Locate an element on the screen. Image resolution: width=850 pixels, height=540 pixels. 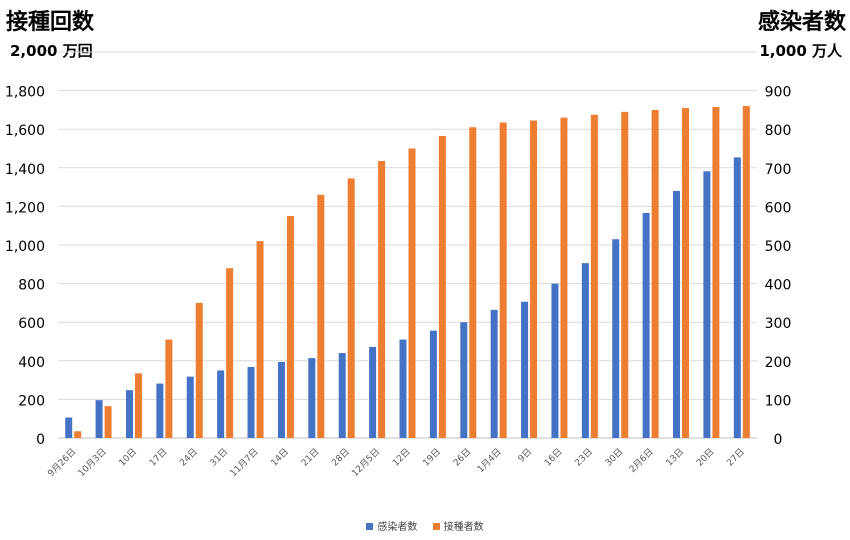
left-axis-title: 接種回数 is located at coordinates (50, 22).